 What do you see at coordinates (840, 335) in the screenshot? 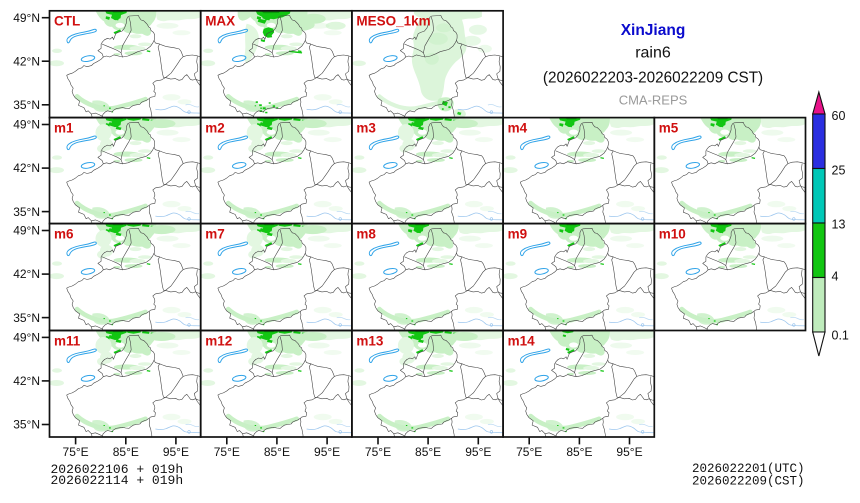
I see `svg-text: 0.1` at bounding box center [840, 335].